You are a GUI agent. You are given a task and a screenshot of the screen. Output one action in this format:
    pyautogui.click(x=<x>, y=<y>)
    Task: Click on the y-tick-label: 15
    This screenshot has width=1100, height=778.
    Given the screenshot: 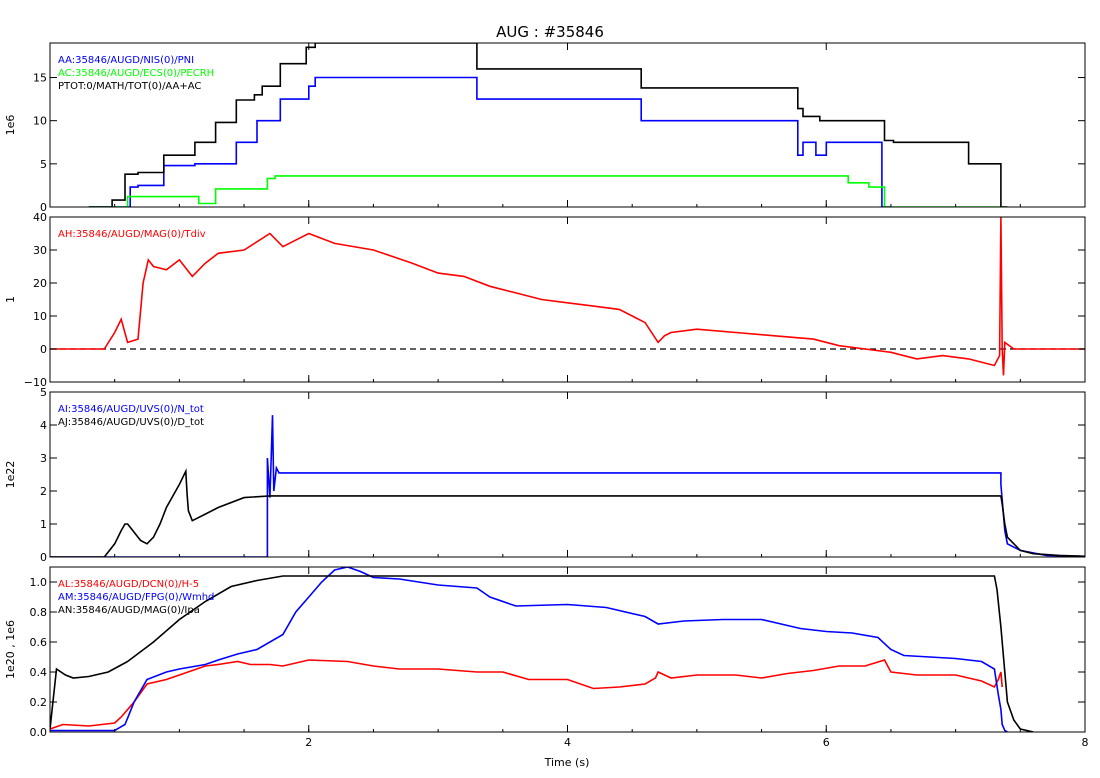 What is the action you would take?
    pyautogui.click(x=40, y=78)
    